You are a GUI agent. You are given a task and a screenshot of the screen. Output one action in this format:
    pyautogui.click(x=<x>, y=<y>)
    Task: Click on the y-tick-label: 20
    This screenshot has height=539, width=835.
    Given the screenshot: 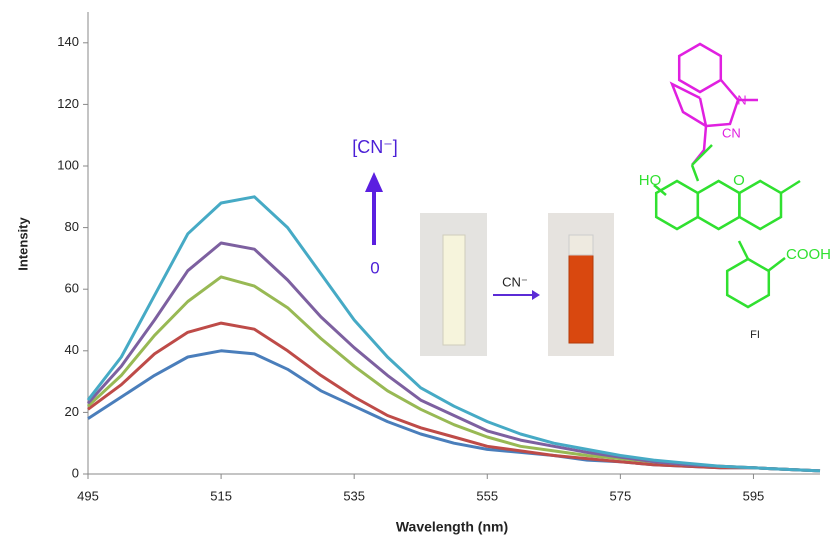 What is the action you would take?
    pyautogui.click(x=72, y=411)
    